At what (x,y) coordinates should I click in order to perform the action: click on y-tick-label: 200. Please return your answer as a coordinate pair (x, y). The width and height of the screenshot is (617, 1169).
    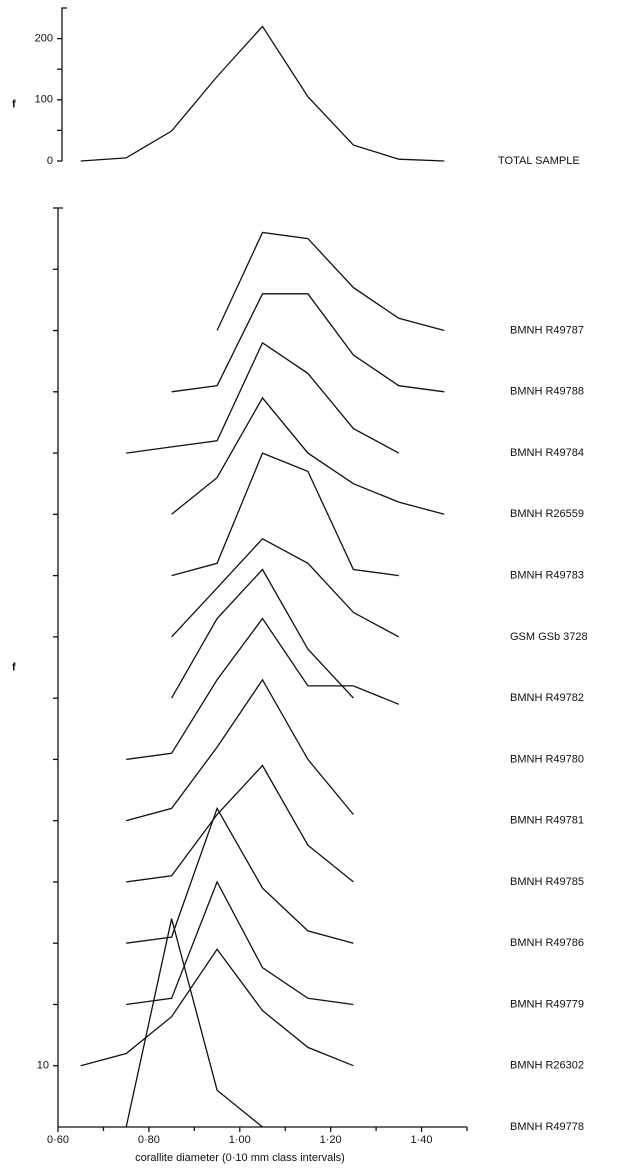
    Looking at the image, I should click on (44, 39).